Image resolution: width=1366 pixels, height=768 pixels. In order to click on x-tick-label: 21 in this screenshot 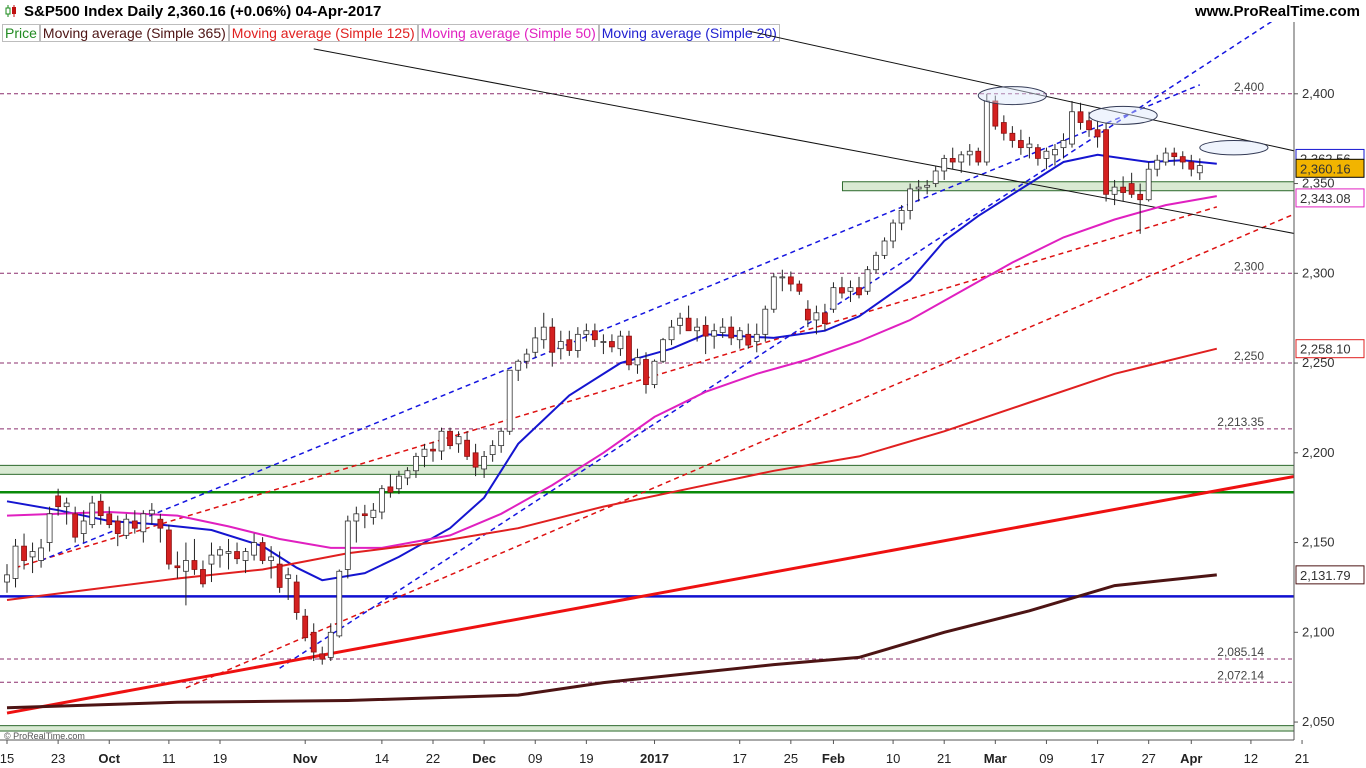, I will do `click(944, 758)`.